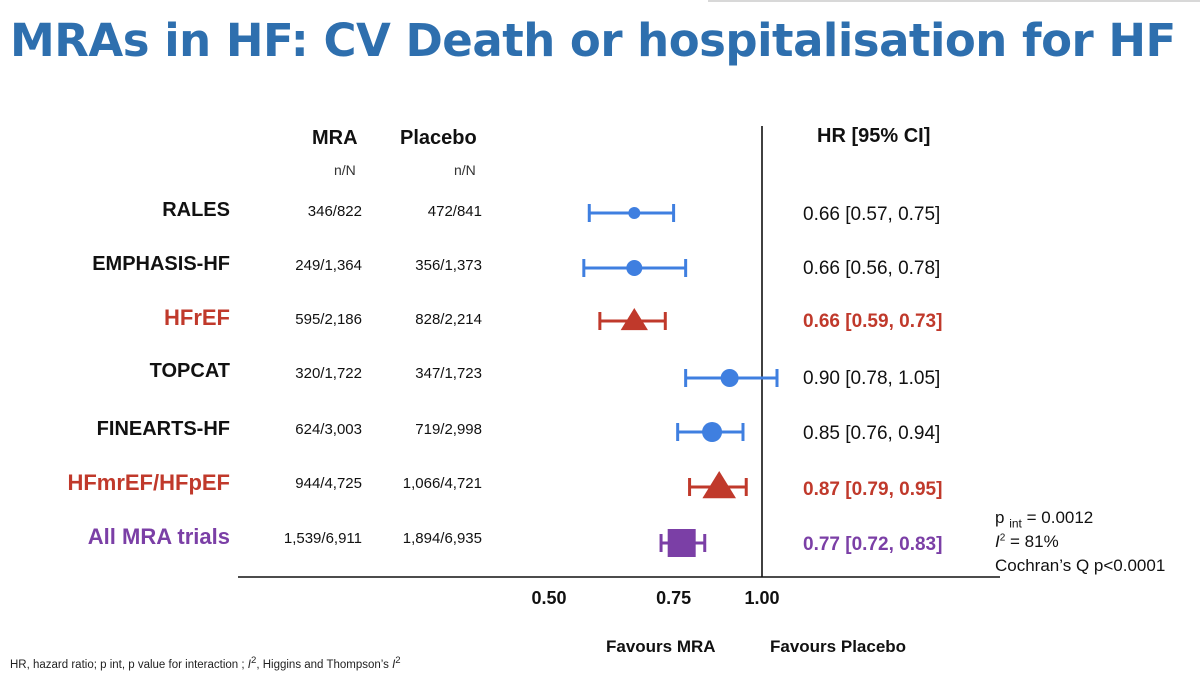 The width and height of the screenshot is (1200, 678). I want to click on forest-row-topcat, so click(731, 378).